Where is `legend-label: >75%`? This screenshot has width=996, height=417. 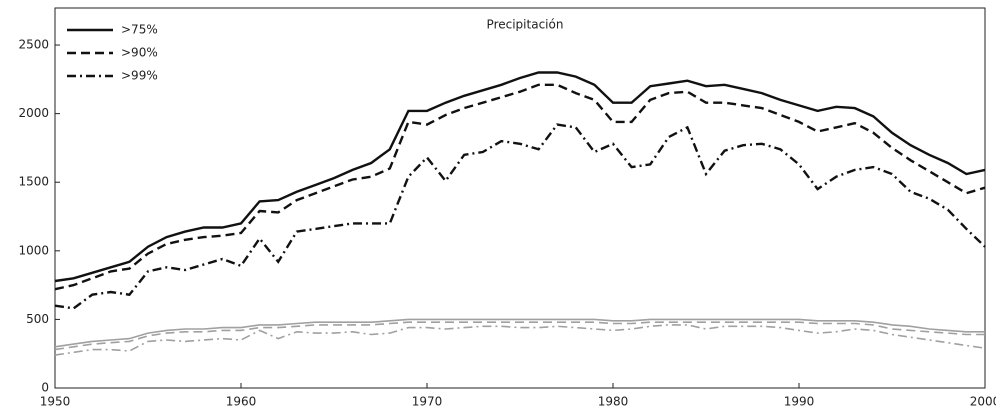
legend-label: >75% is located at coordinates (139, 30).